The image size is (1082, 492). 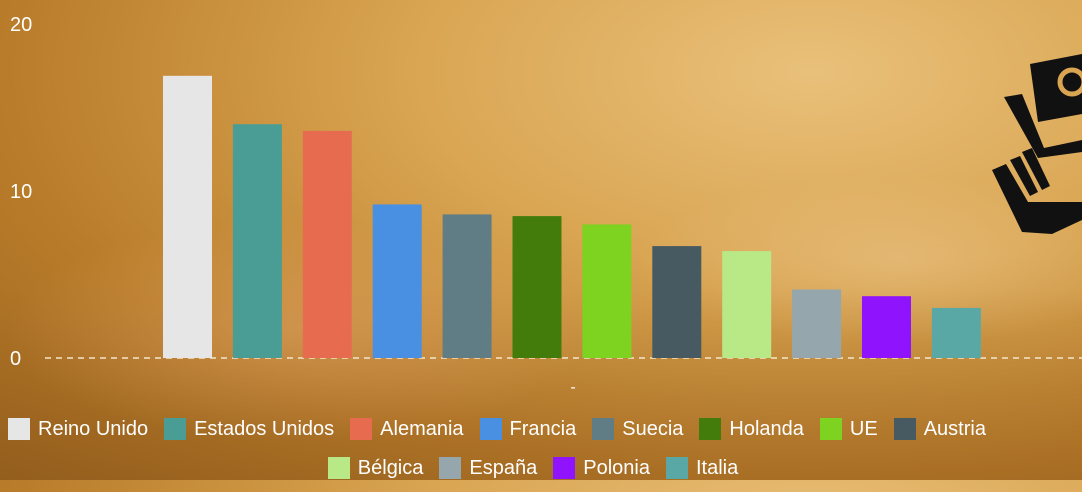 What do you see at coordinates (422, 428) in the screenshot?
I see `legend-label: Alemania` at bounding box center [422, 428].